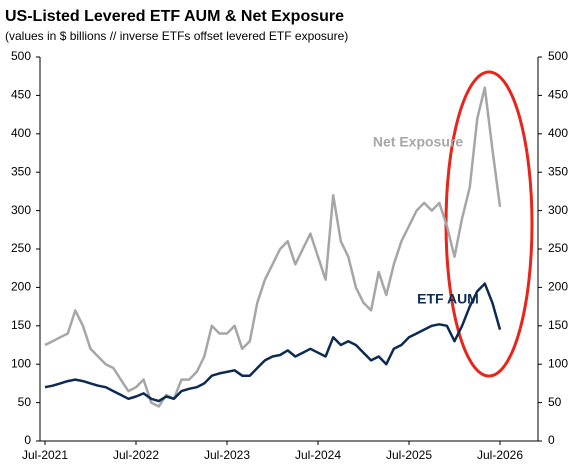  I want to click on y-tick-label: 100, so click(21, 363).